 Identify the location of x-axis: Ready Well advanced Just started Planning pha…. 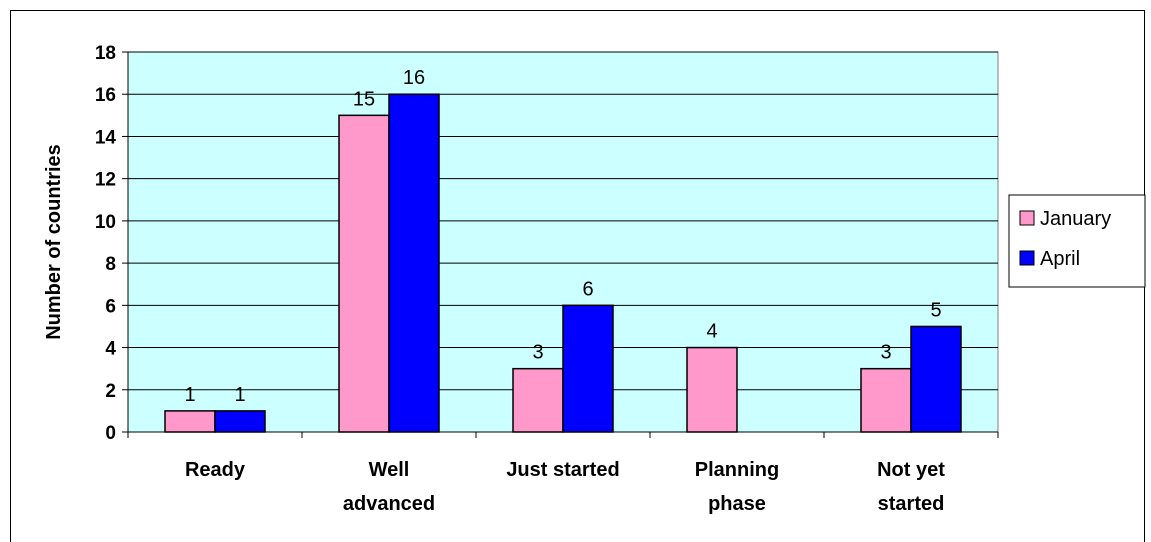
(563, 473).